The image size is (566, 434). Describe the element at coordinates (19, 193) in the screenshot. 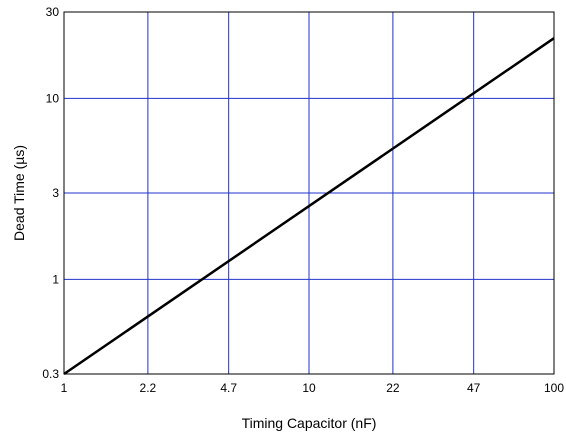

I see `y-axis-title: Dead Time (µs)` at that location.